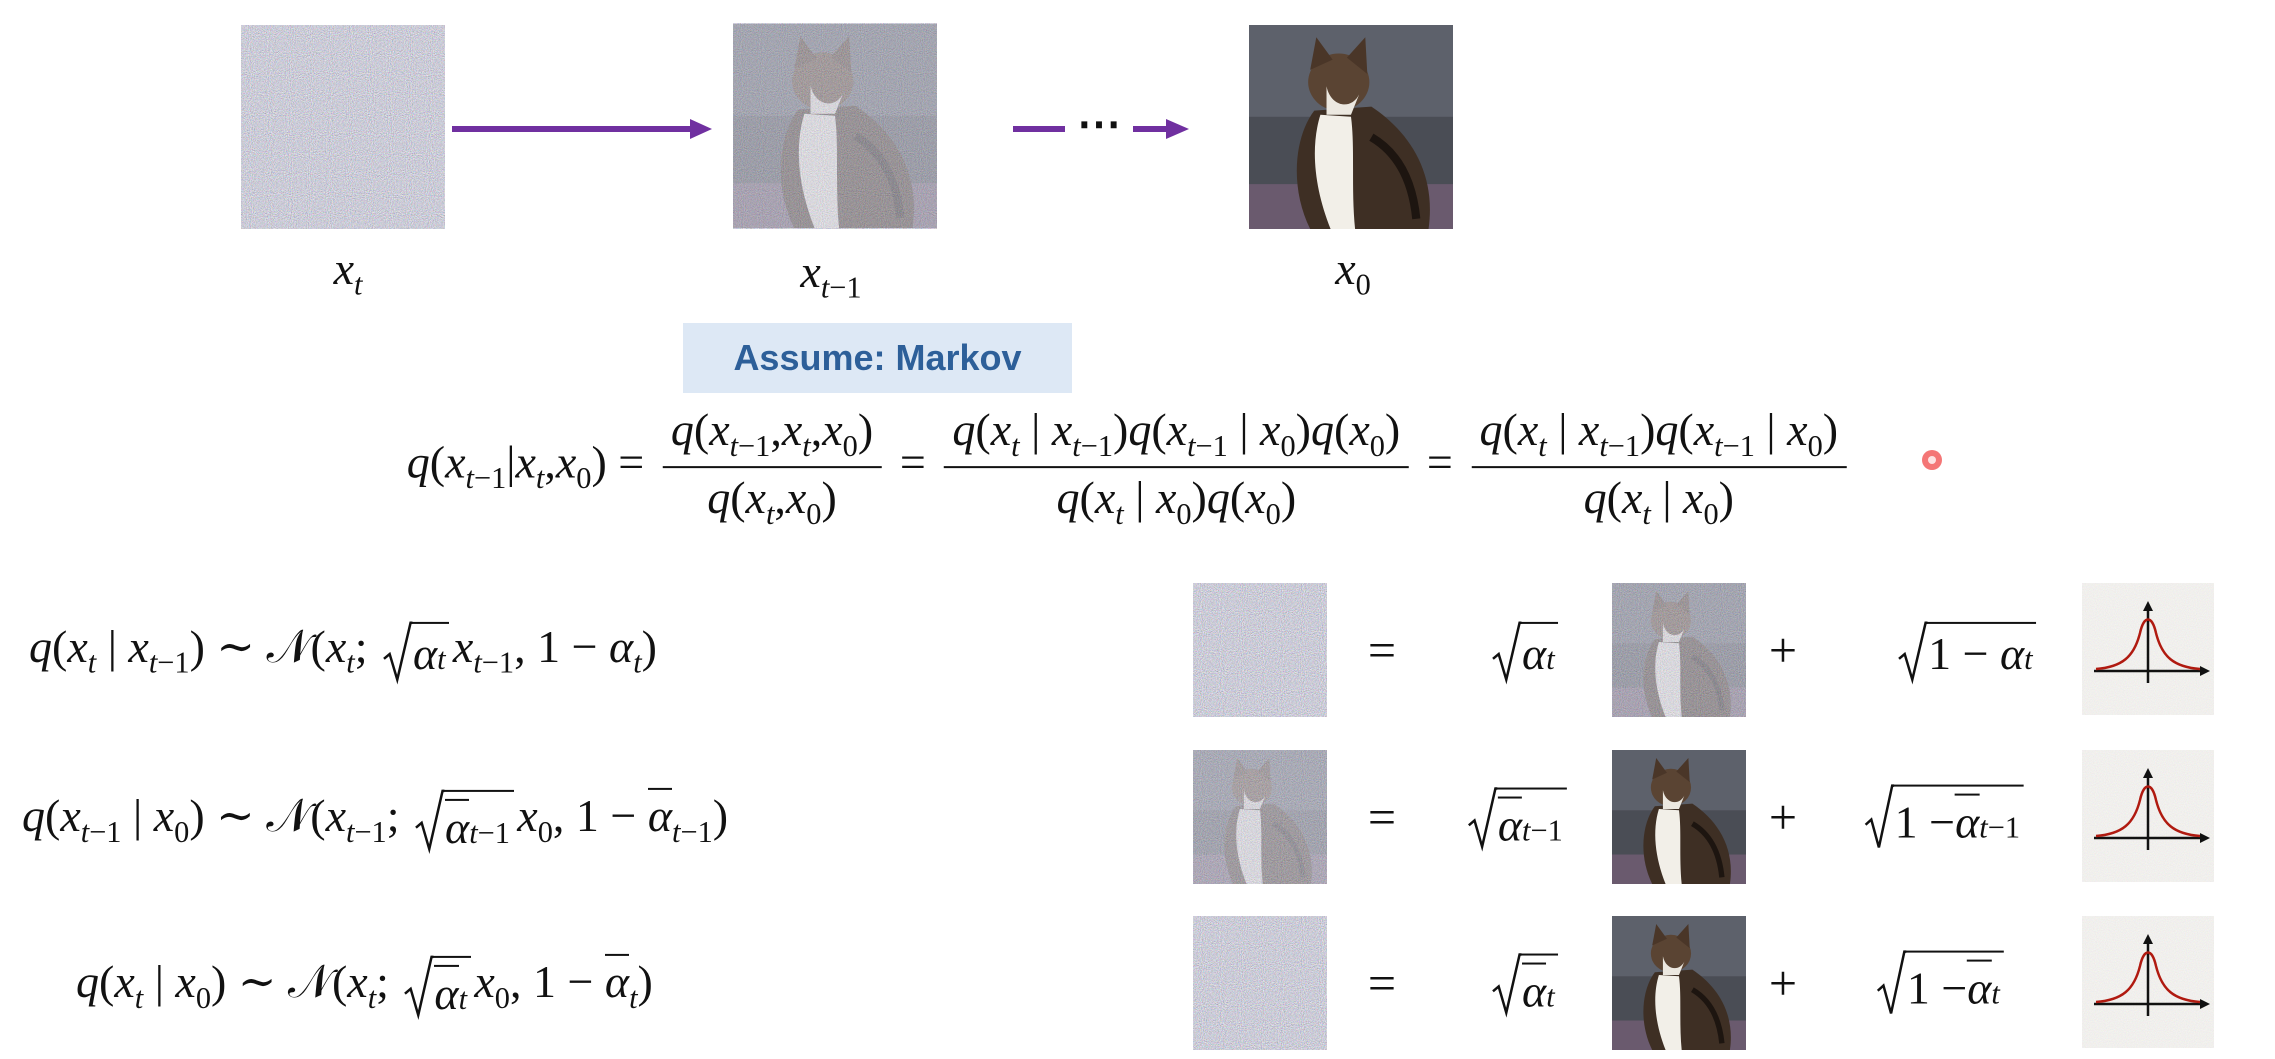 This screenshot has width=2275, height=1059. I want to click on row-equation: q(xt | x0) ∼ 𝒩(xt; α t x0, 1 − αt), so click(364, 983).